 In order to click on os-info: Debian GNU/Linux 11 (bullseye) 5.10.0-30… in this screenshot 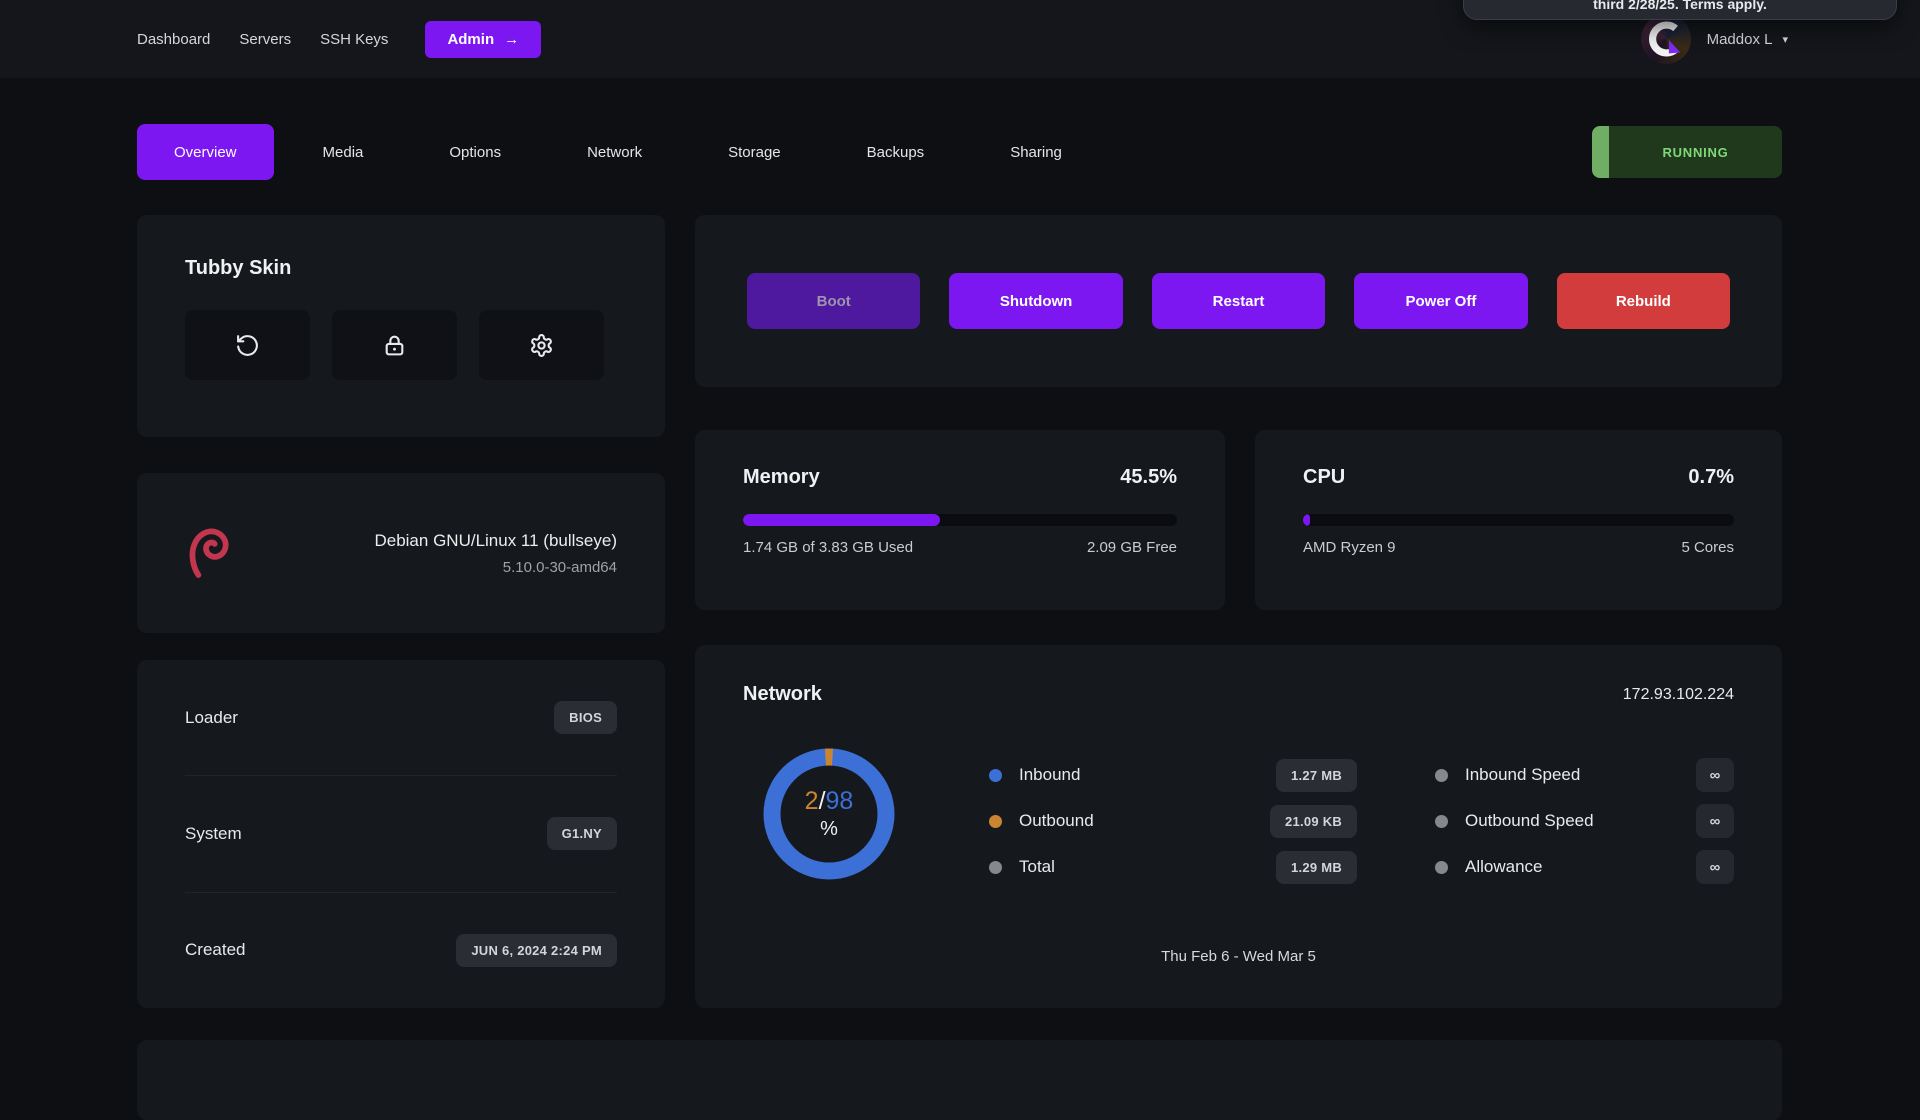, I will do `click(495, 553)`.